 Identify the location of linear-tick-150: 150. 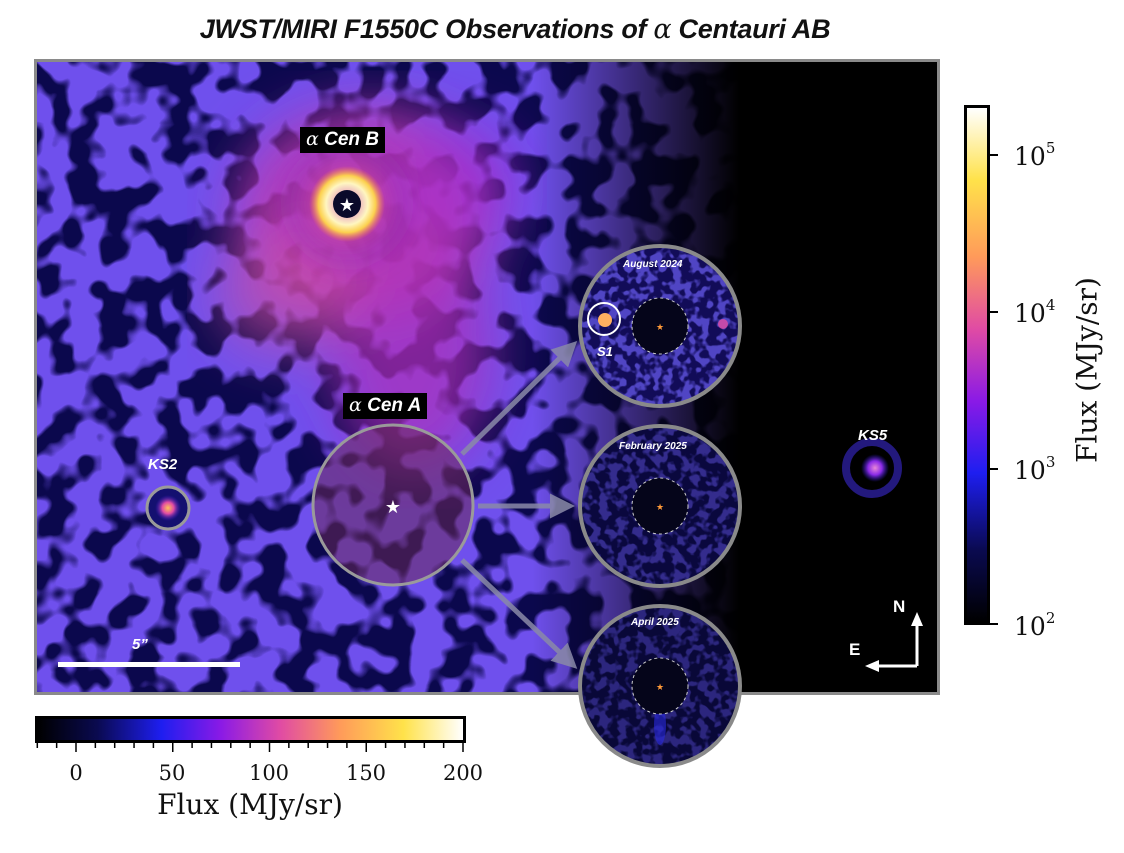
(366, 773).